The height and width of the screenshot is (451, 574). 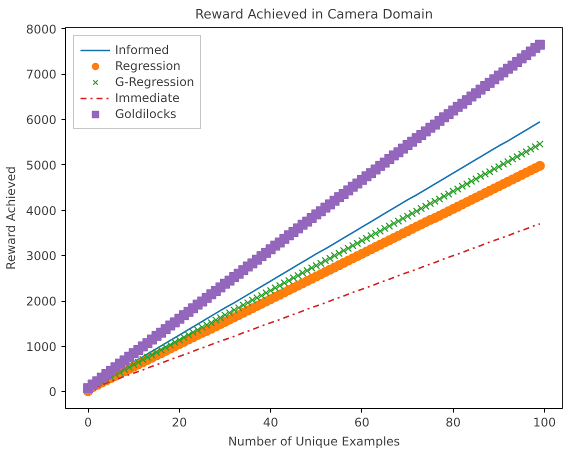 I want to click on chart-title: Reward Achieved in Camera Domain, so click(x=314, y=15).